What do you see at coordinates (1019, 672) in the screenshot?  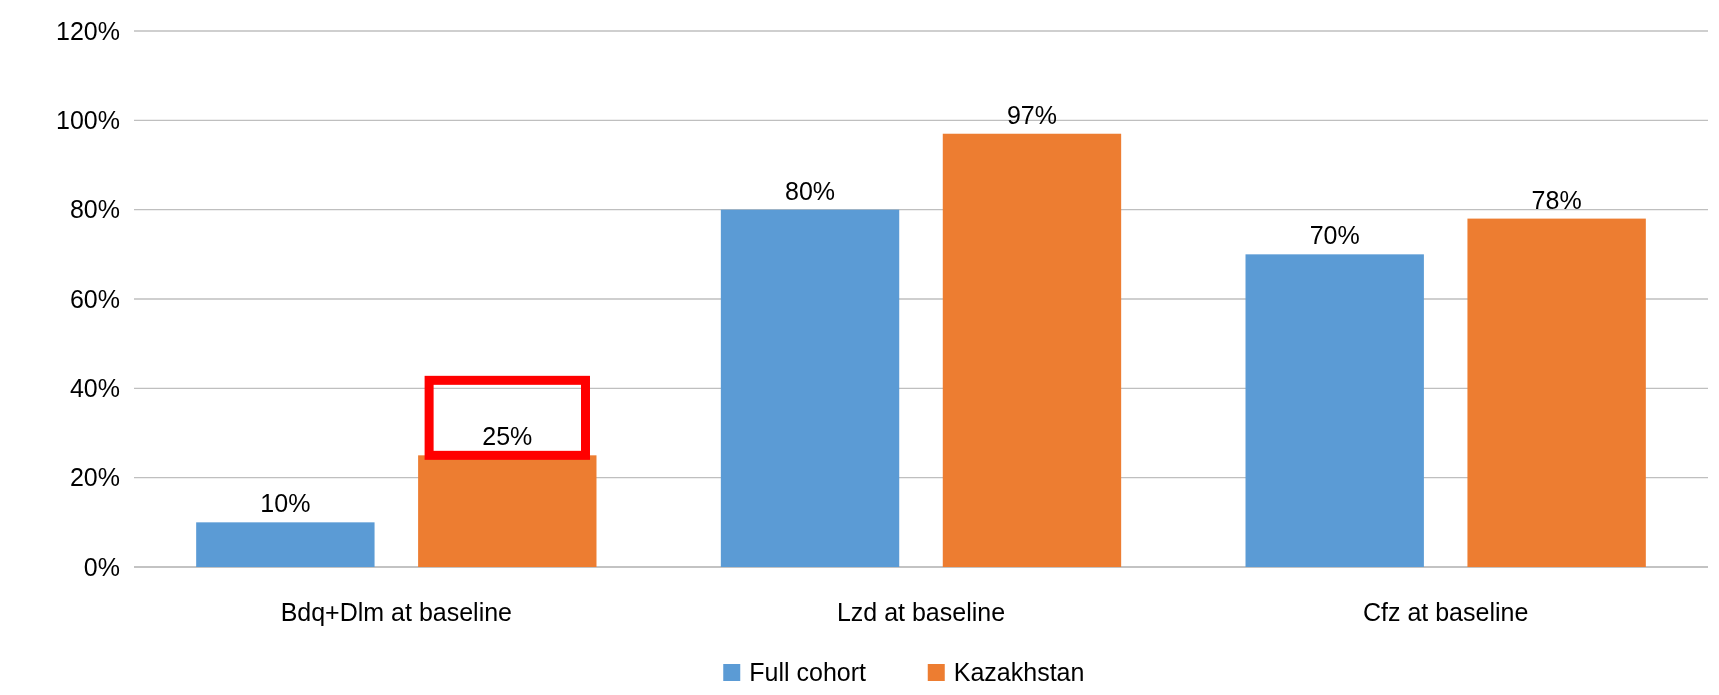 I see `legend-label: Kazakhstan` at bounding box center [1019, 672].